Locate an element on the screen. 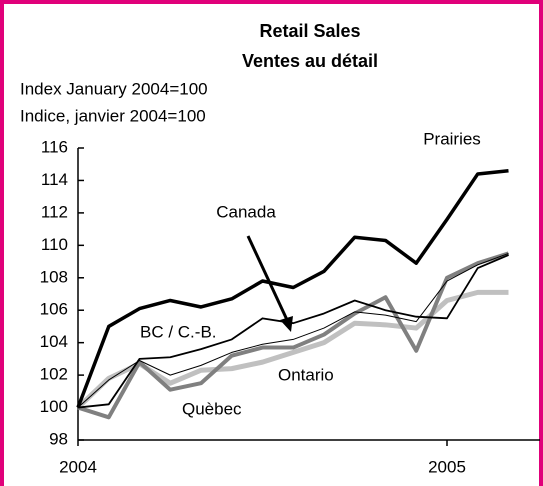 This screenshot has height=486, width=543. y-tick-label: 112 is located at coordinates (54, 211).